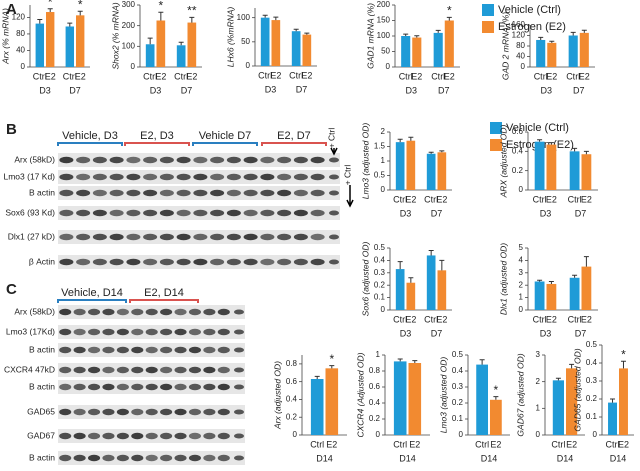 The image size is (640, 471). What do you see at coordinates (192, 11) in the screenshot?
I see `significance: **` at bounding box center [192, 11].